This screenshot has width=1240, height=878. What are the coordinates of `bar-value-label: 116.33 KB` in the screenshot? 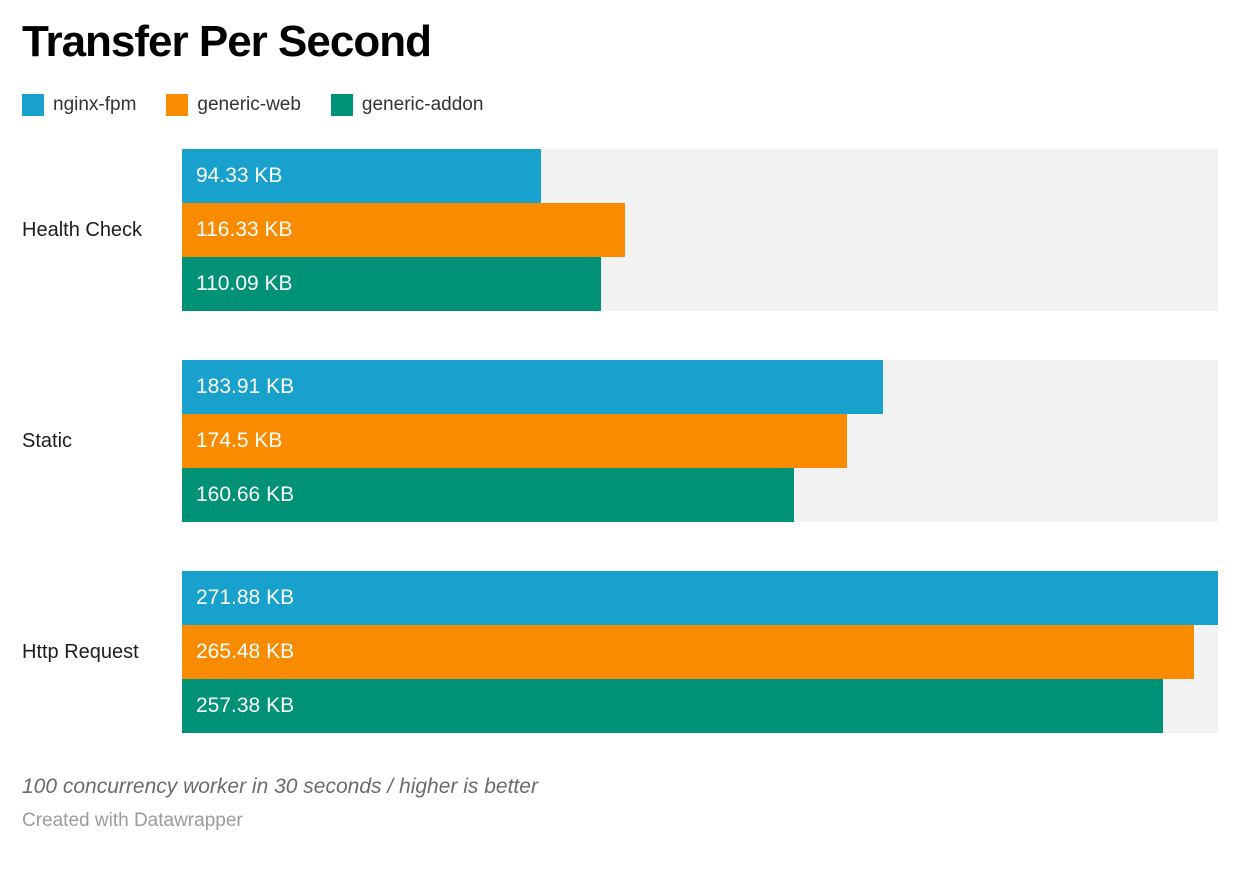 It's located at (244, 230).